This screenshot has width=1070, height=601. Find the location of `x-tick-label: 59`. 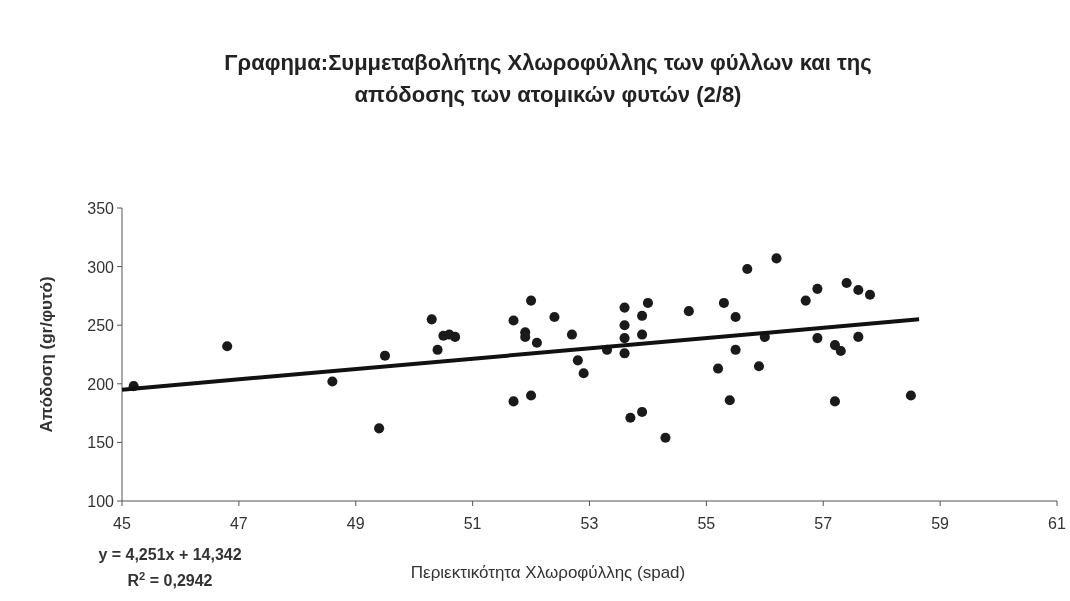

x-tick-label: 59 is located at coordinates (940, 523).